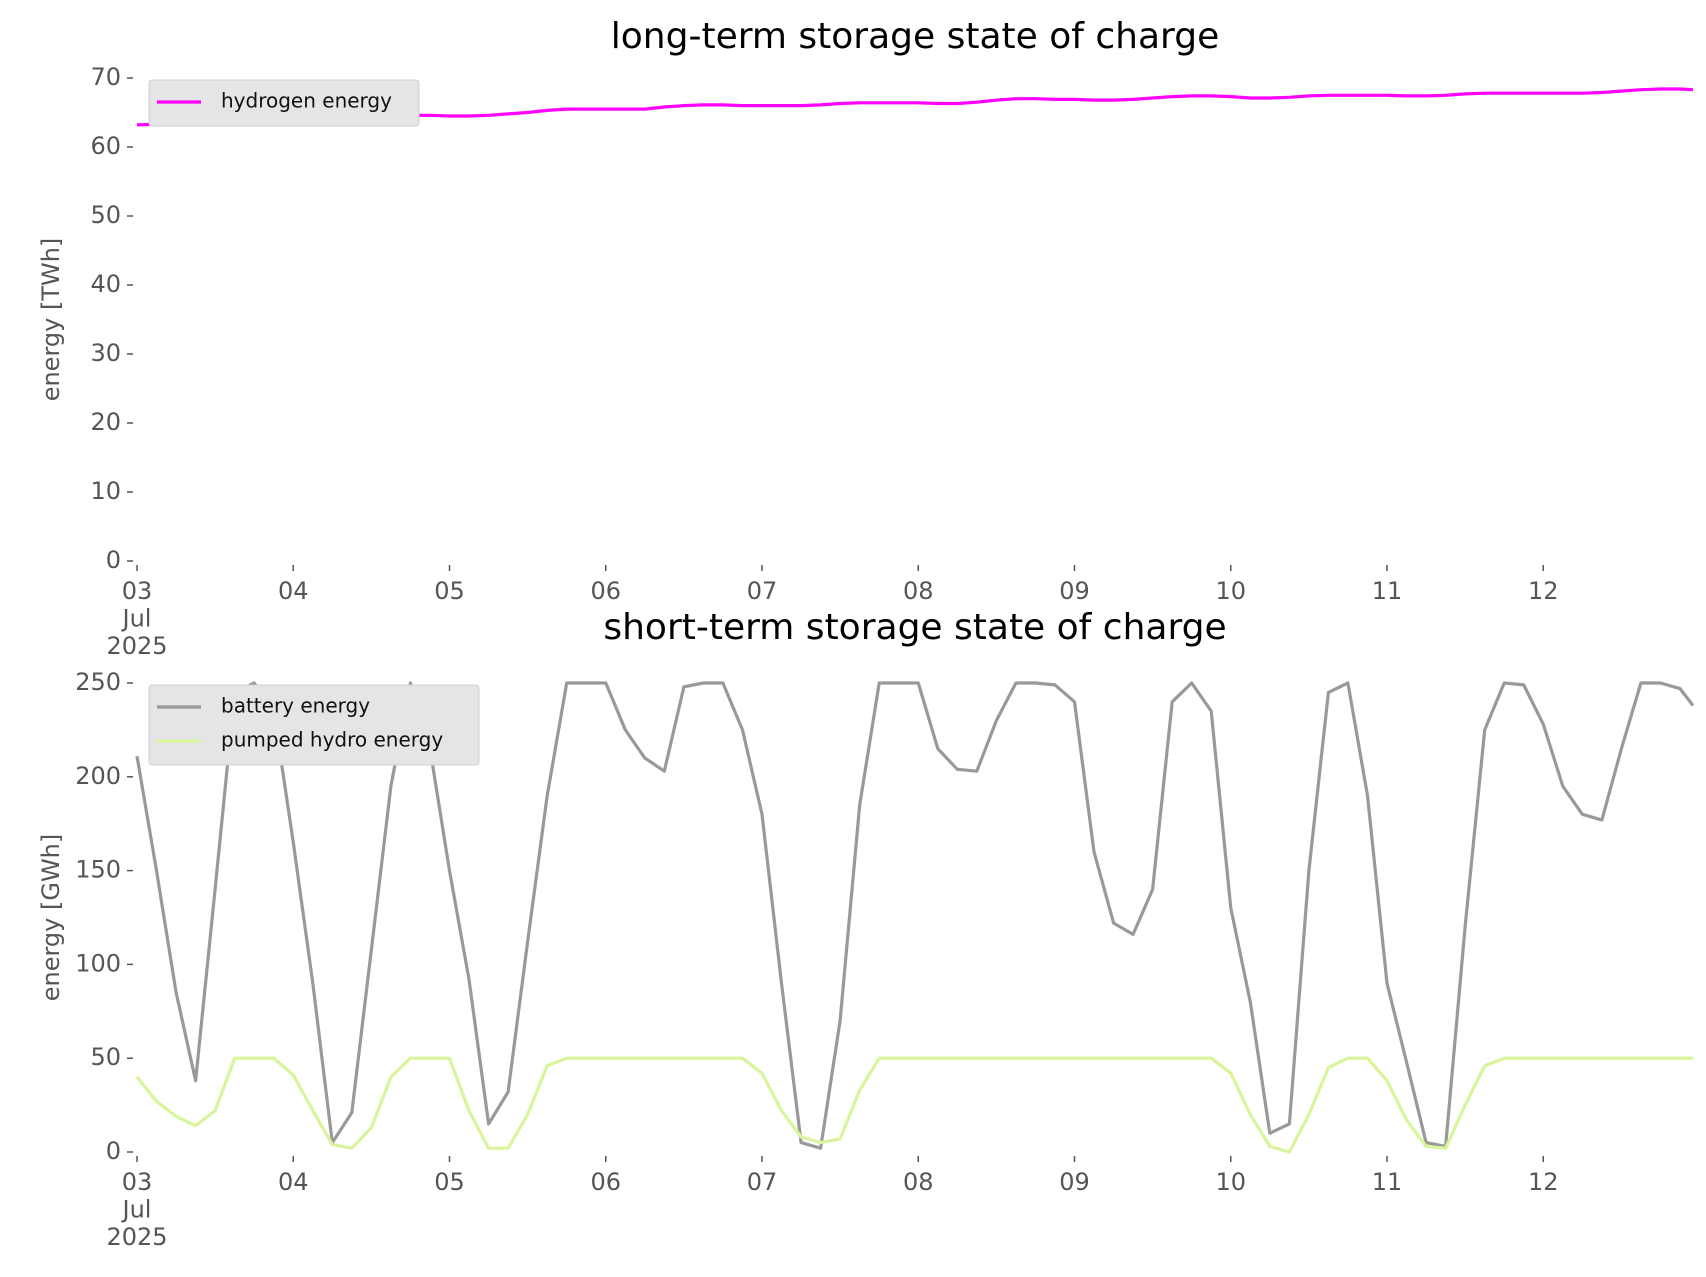  Describe the element at coordinates (306, 101) in the screenshot. I see `legend-label: hydrogen energy` at that location.